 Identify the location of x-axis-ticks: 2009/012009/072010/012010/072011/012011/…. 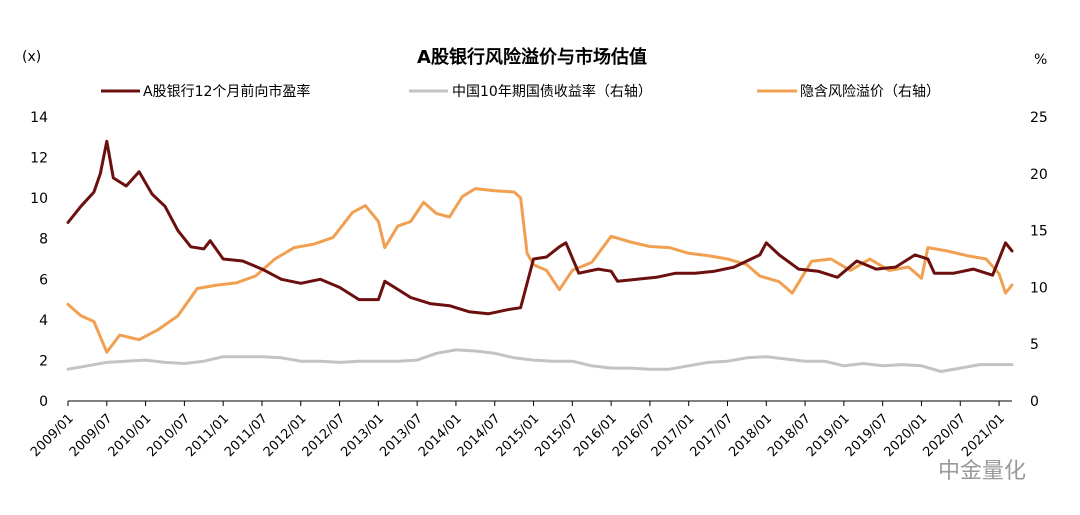
(518, 430).